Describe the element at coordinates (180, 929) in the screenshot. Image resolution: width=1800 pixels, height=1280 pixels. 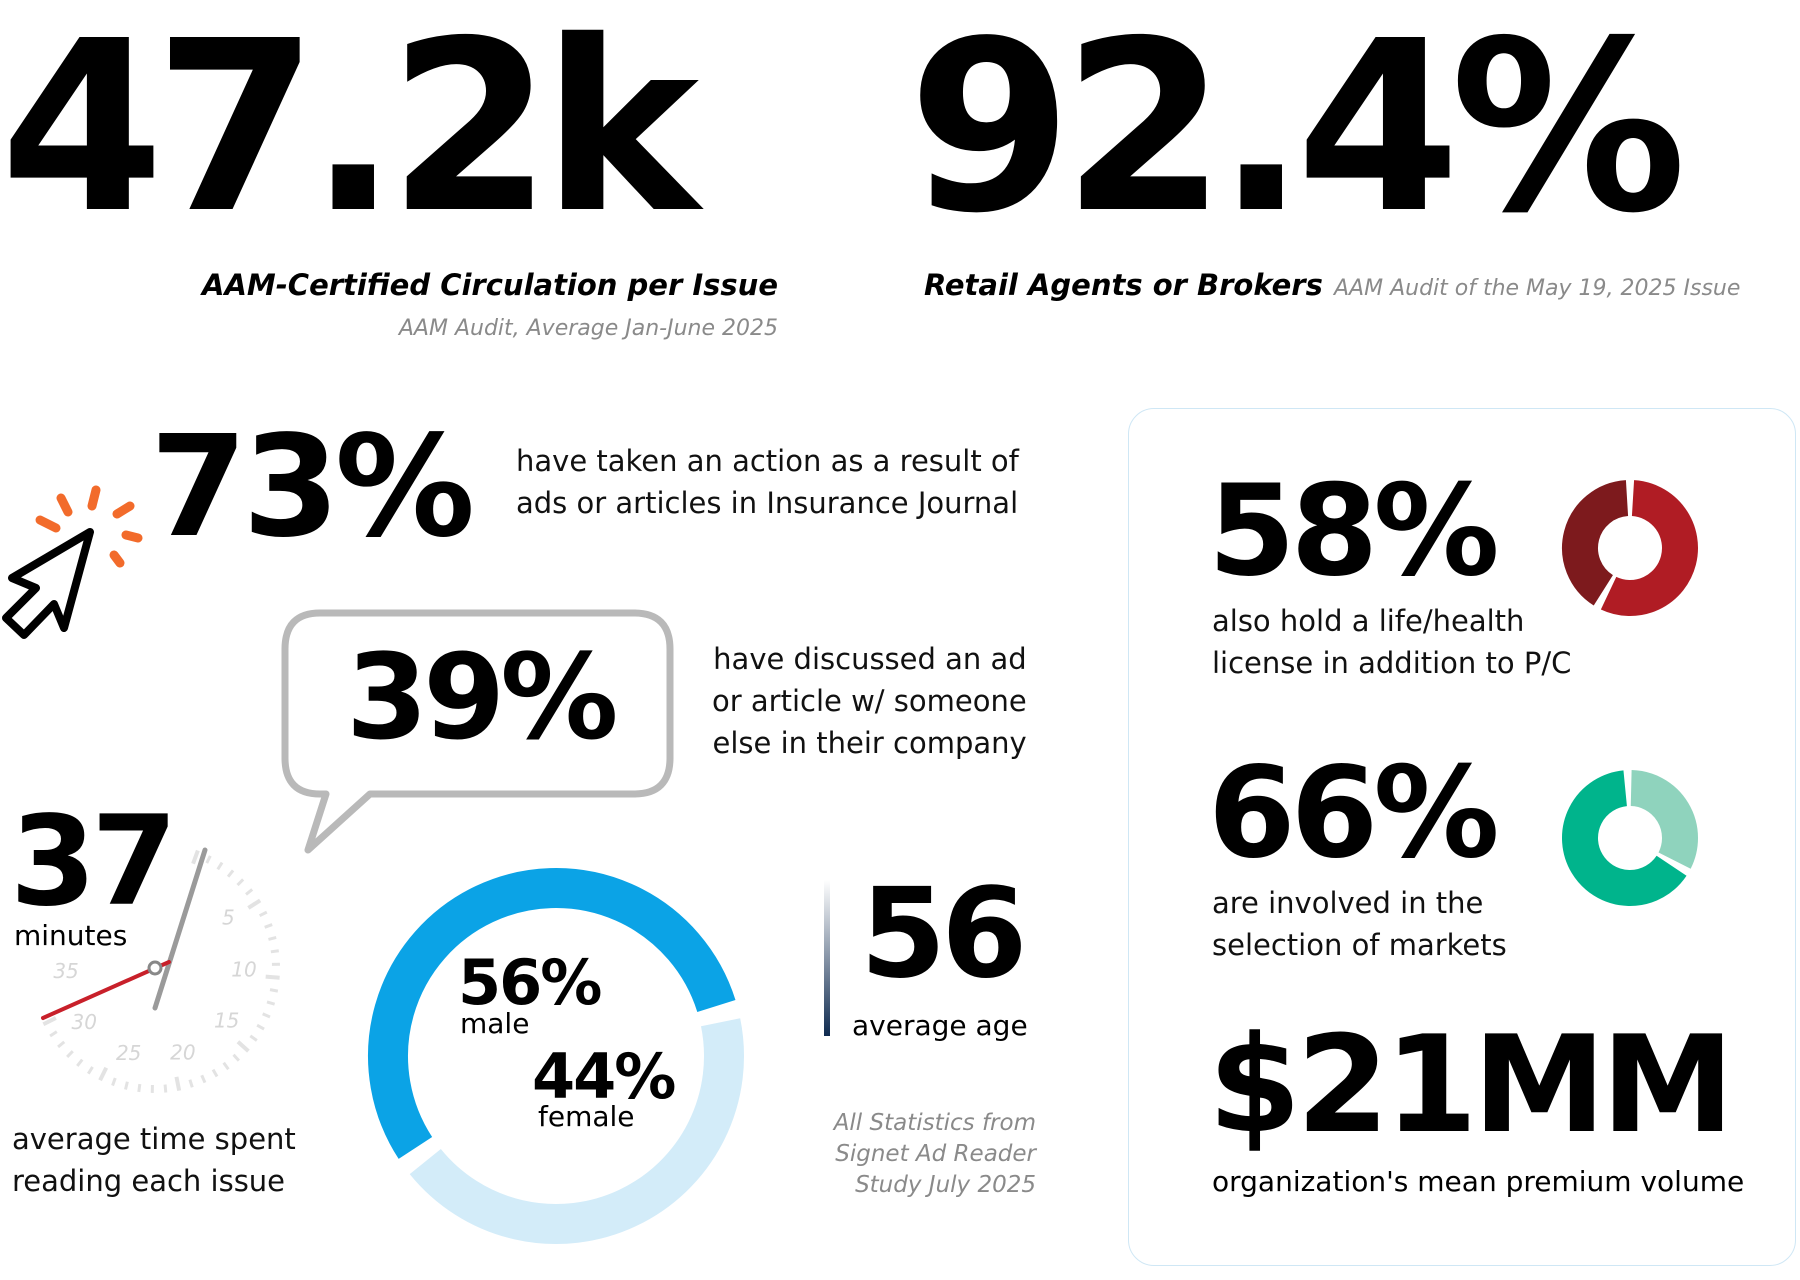
I see `minute-hand` at that location.